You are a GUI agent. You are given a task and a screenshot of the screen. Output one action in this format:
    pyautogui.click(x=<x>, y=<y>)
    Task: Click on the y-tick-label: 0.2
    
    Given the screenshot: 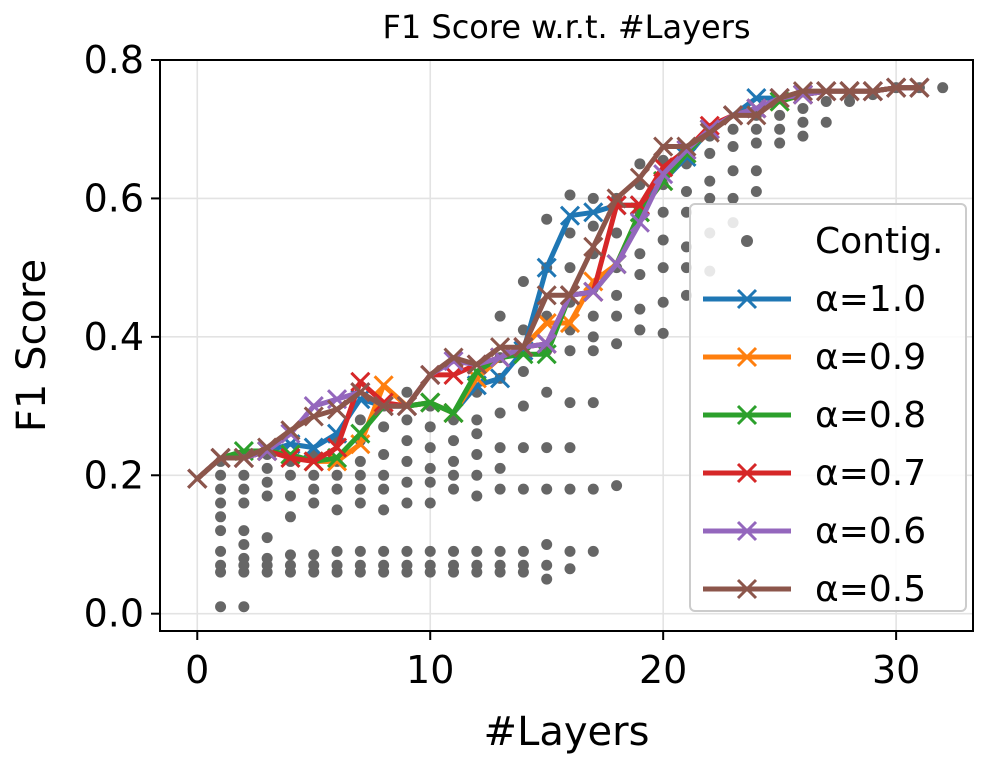 What is the action you would take?
    pyautogui.click(x=114, y=475)
    